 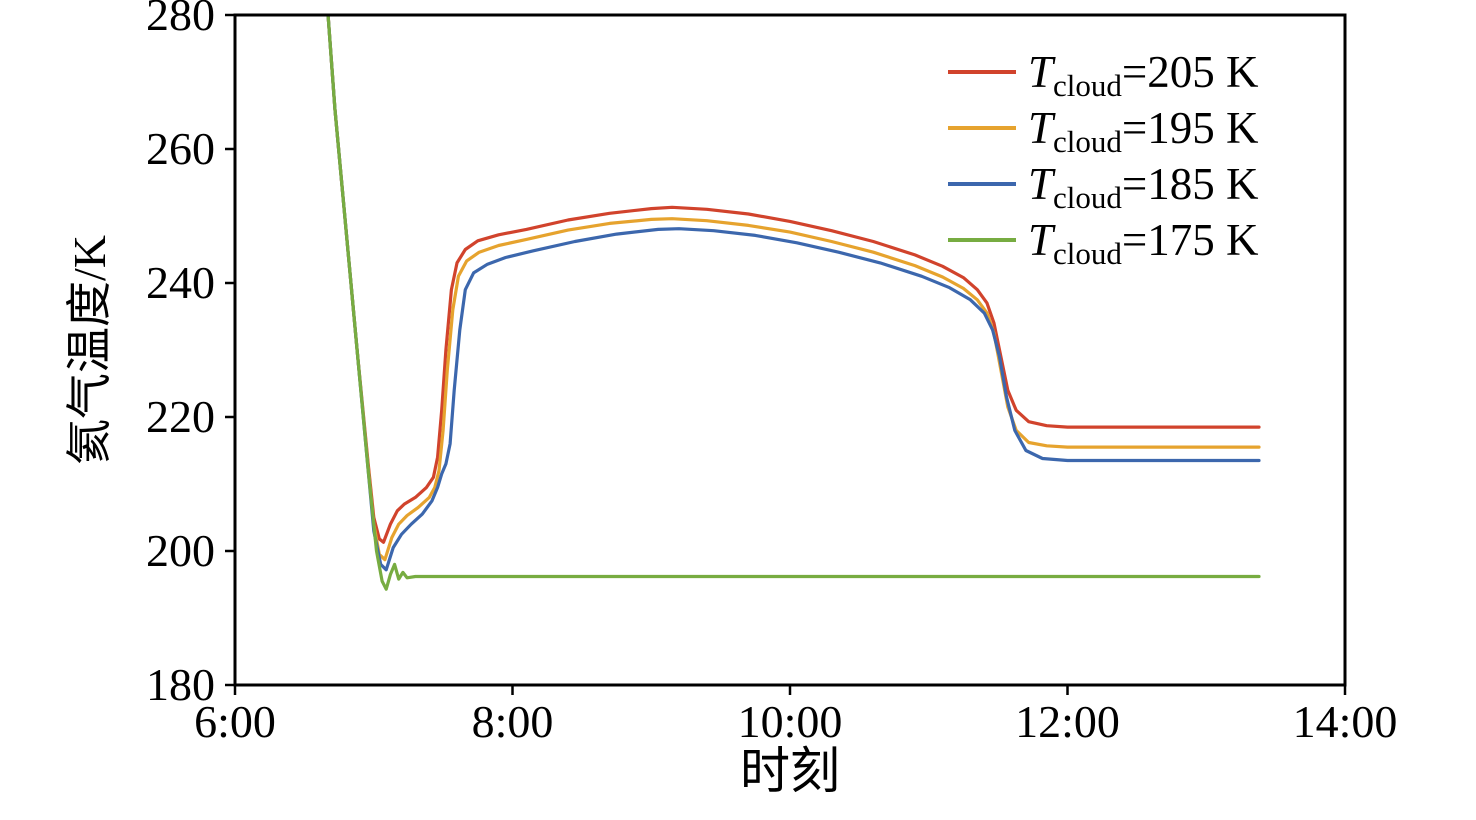 I want to click on x-axis-label: 时刻, so click(x=790, y=771).